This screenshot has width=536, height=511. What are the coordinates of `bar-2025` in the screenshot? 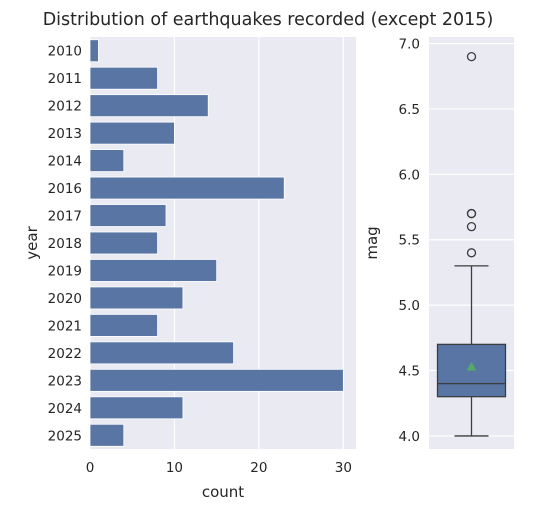 It's located at (107, 435).